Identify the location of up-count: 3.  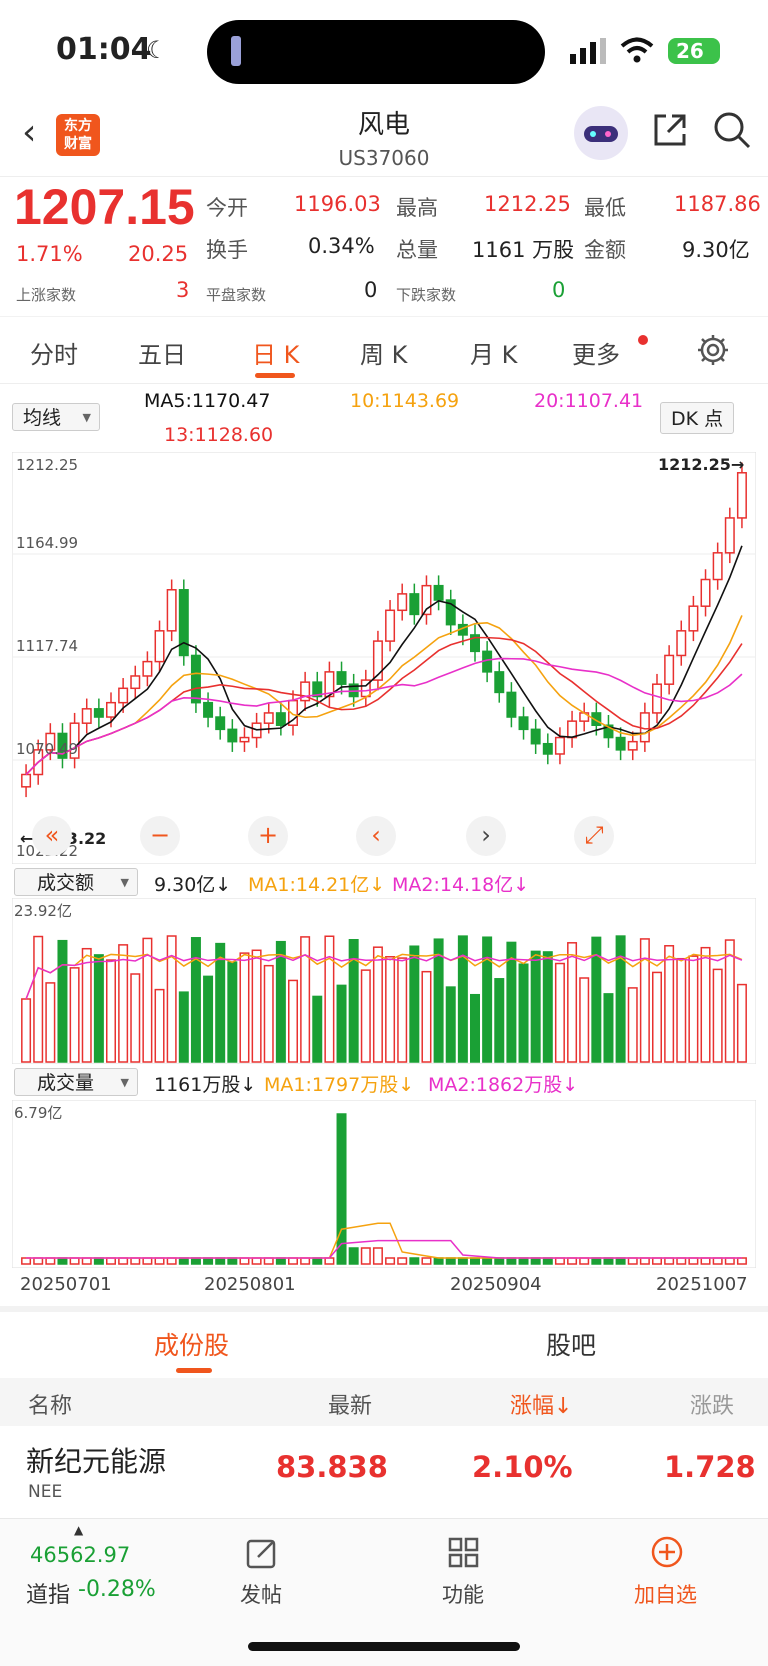
(183, 290).